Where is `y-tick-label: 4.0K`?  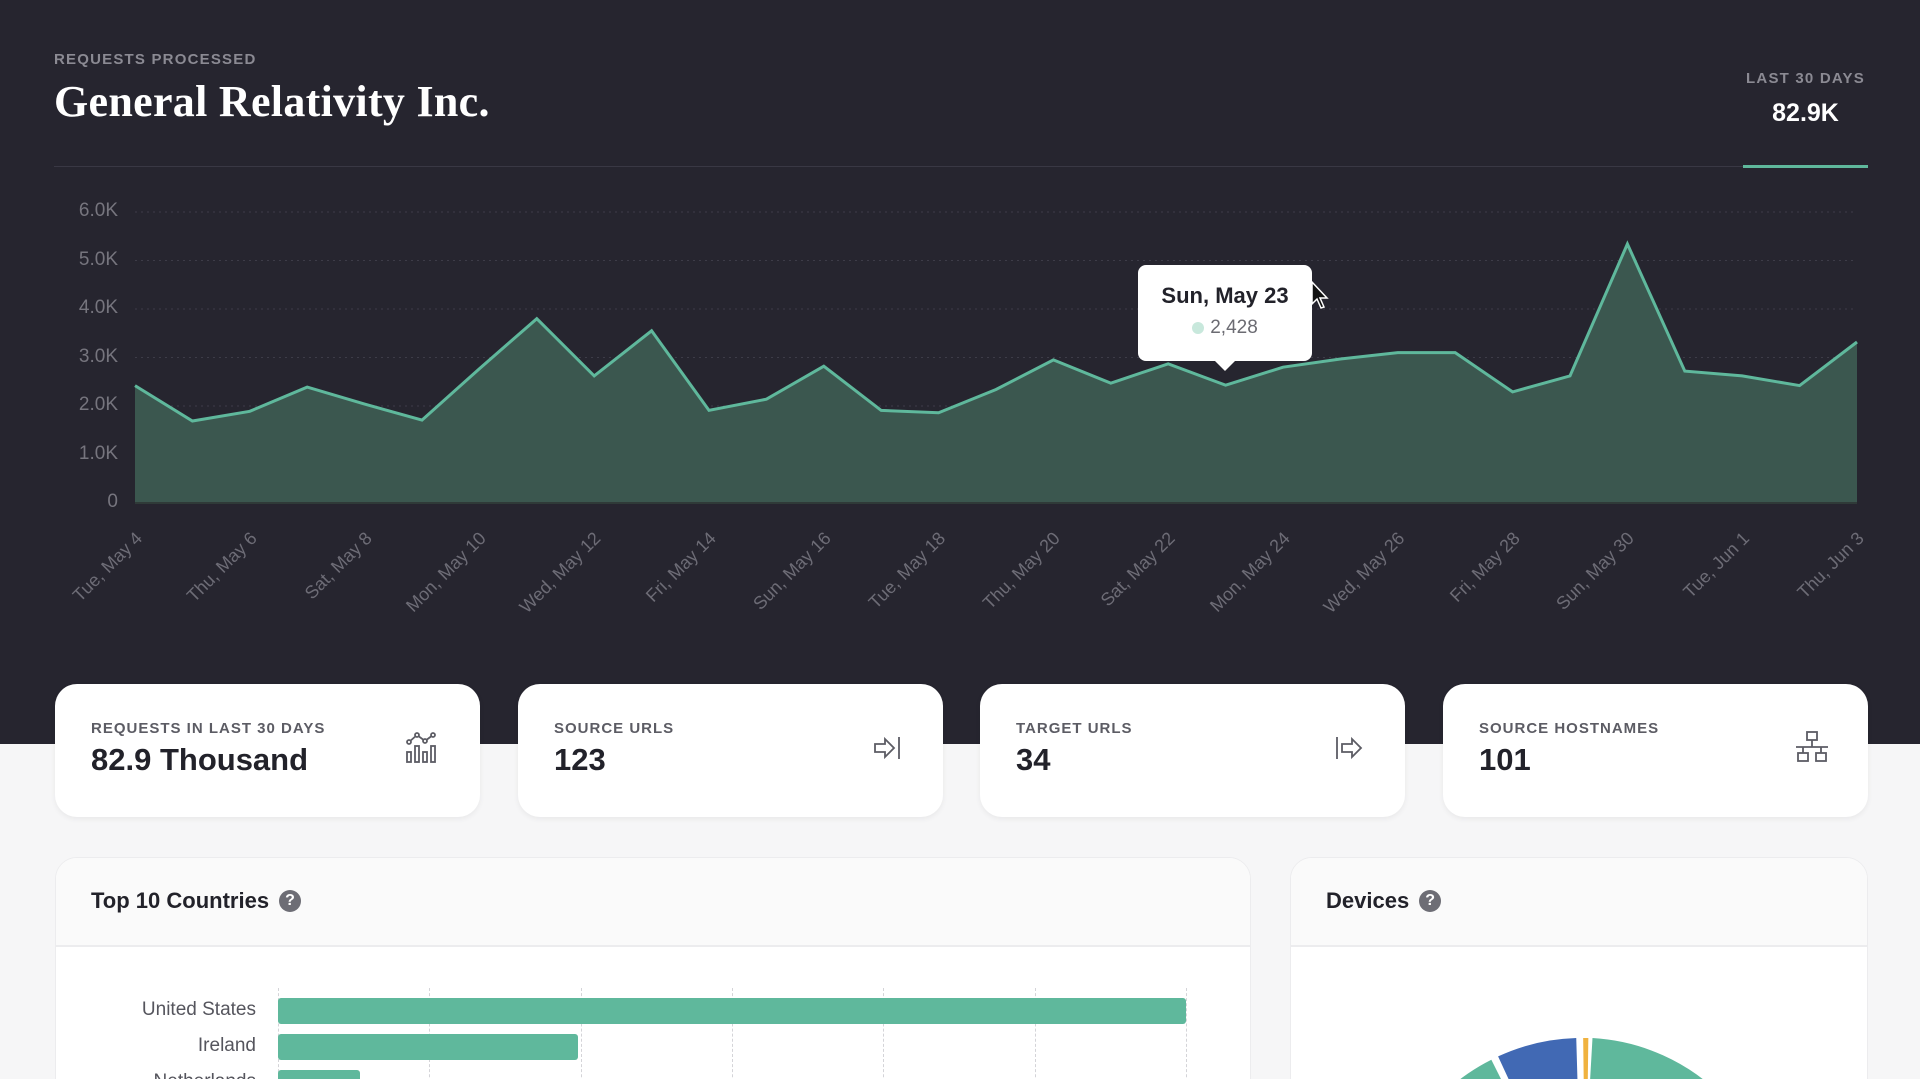
y-tick-label: 4.0K is located at coordinates (98, 307).